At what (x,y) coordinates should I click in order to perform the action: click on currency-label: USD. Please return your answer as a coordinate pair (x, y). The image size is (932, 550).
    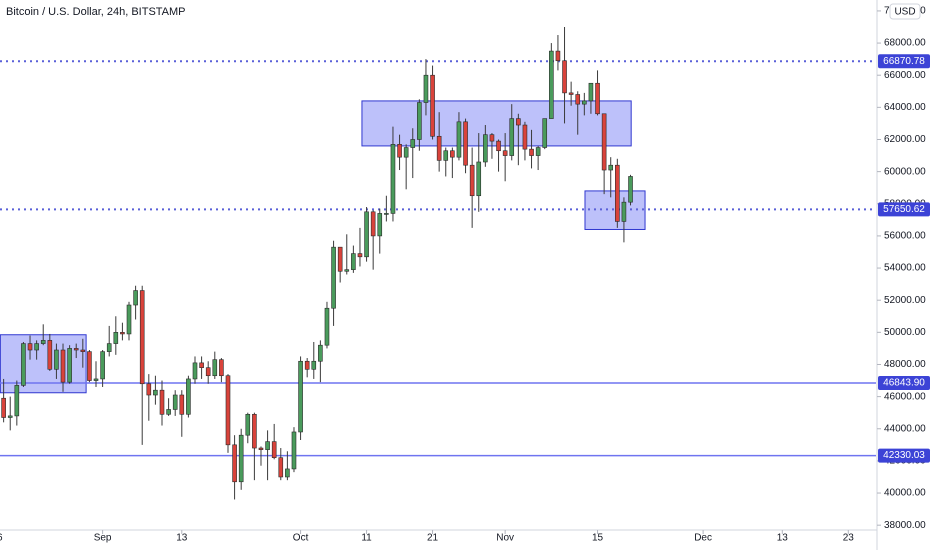
    Looking at the image, I should click on (904, 12).